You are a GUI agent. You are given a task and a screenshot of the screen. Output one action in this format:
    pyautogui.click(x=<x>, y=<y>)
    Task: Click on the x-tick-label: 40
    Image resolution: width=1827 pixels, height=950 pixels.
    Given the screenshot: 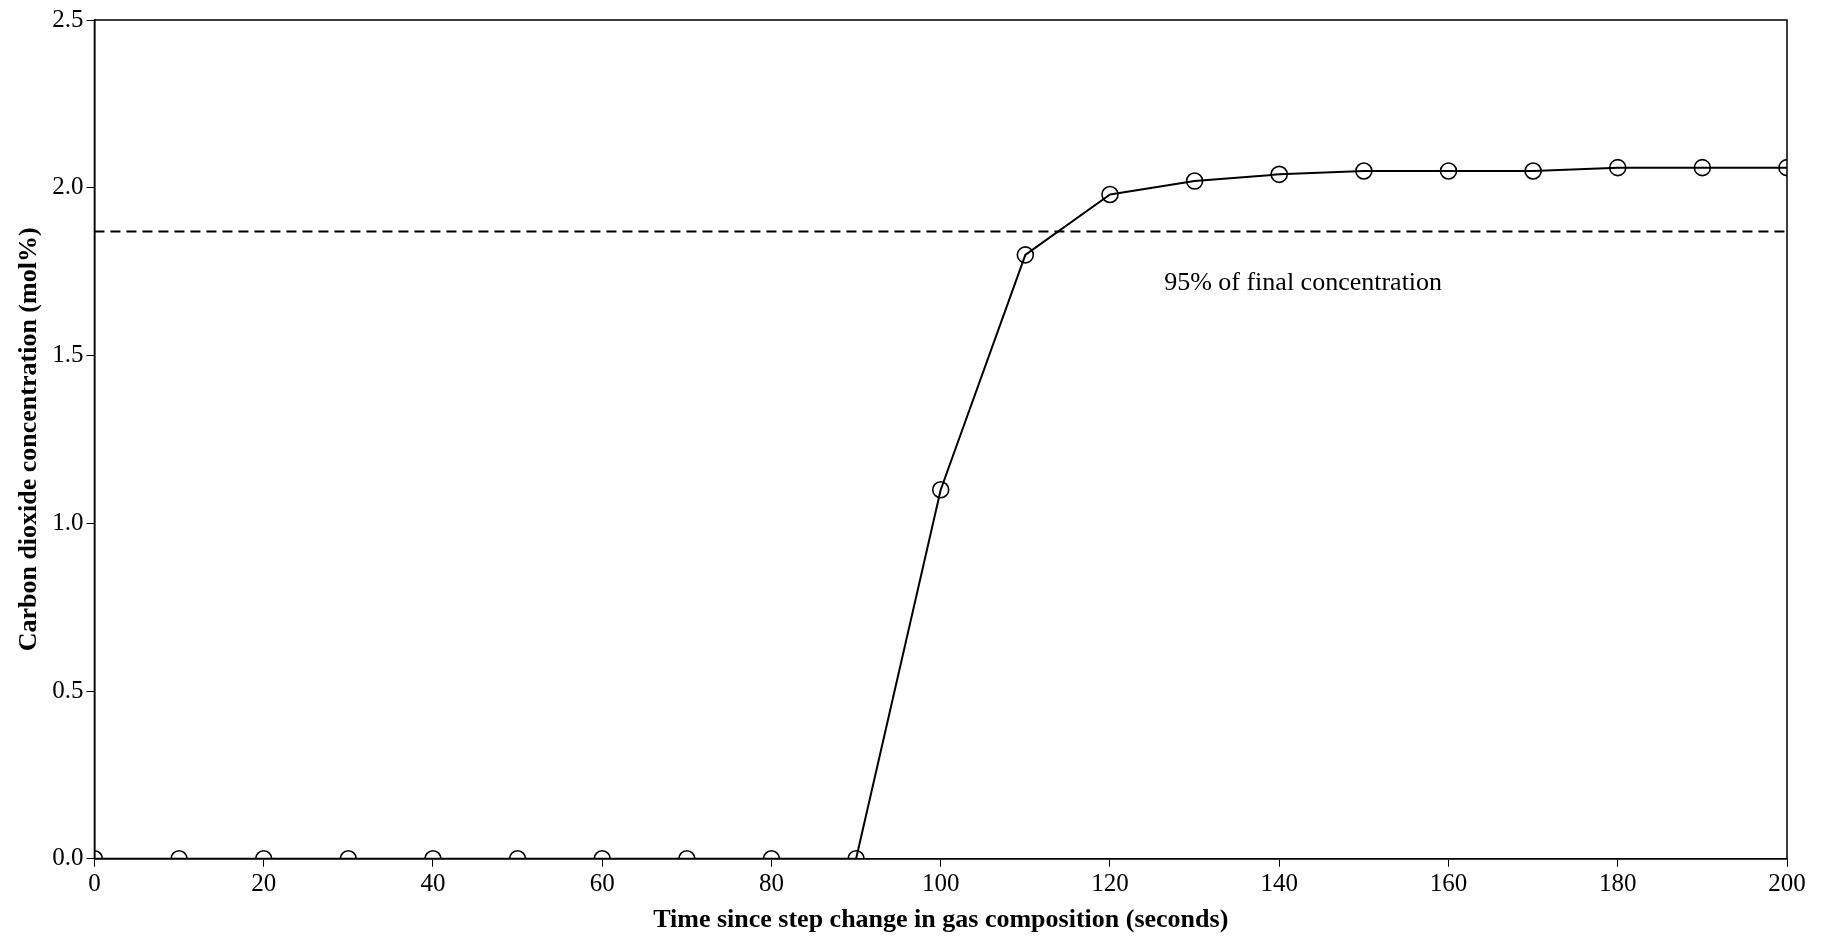 What is the action you would take?
    pyautogui.click(x=433, y=883)
    